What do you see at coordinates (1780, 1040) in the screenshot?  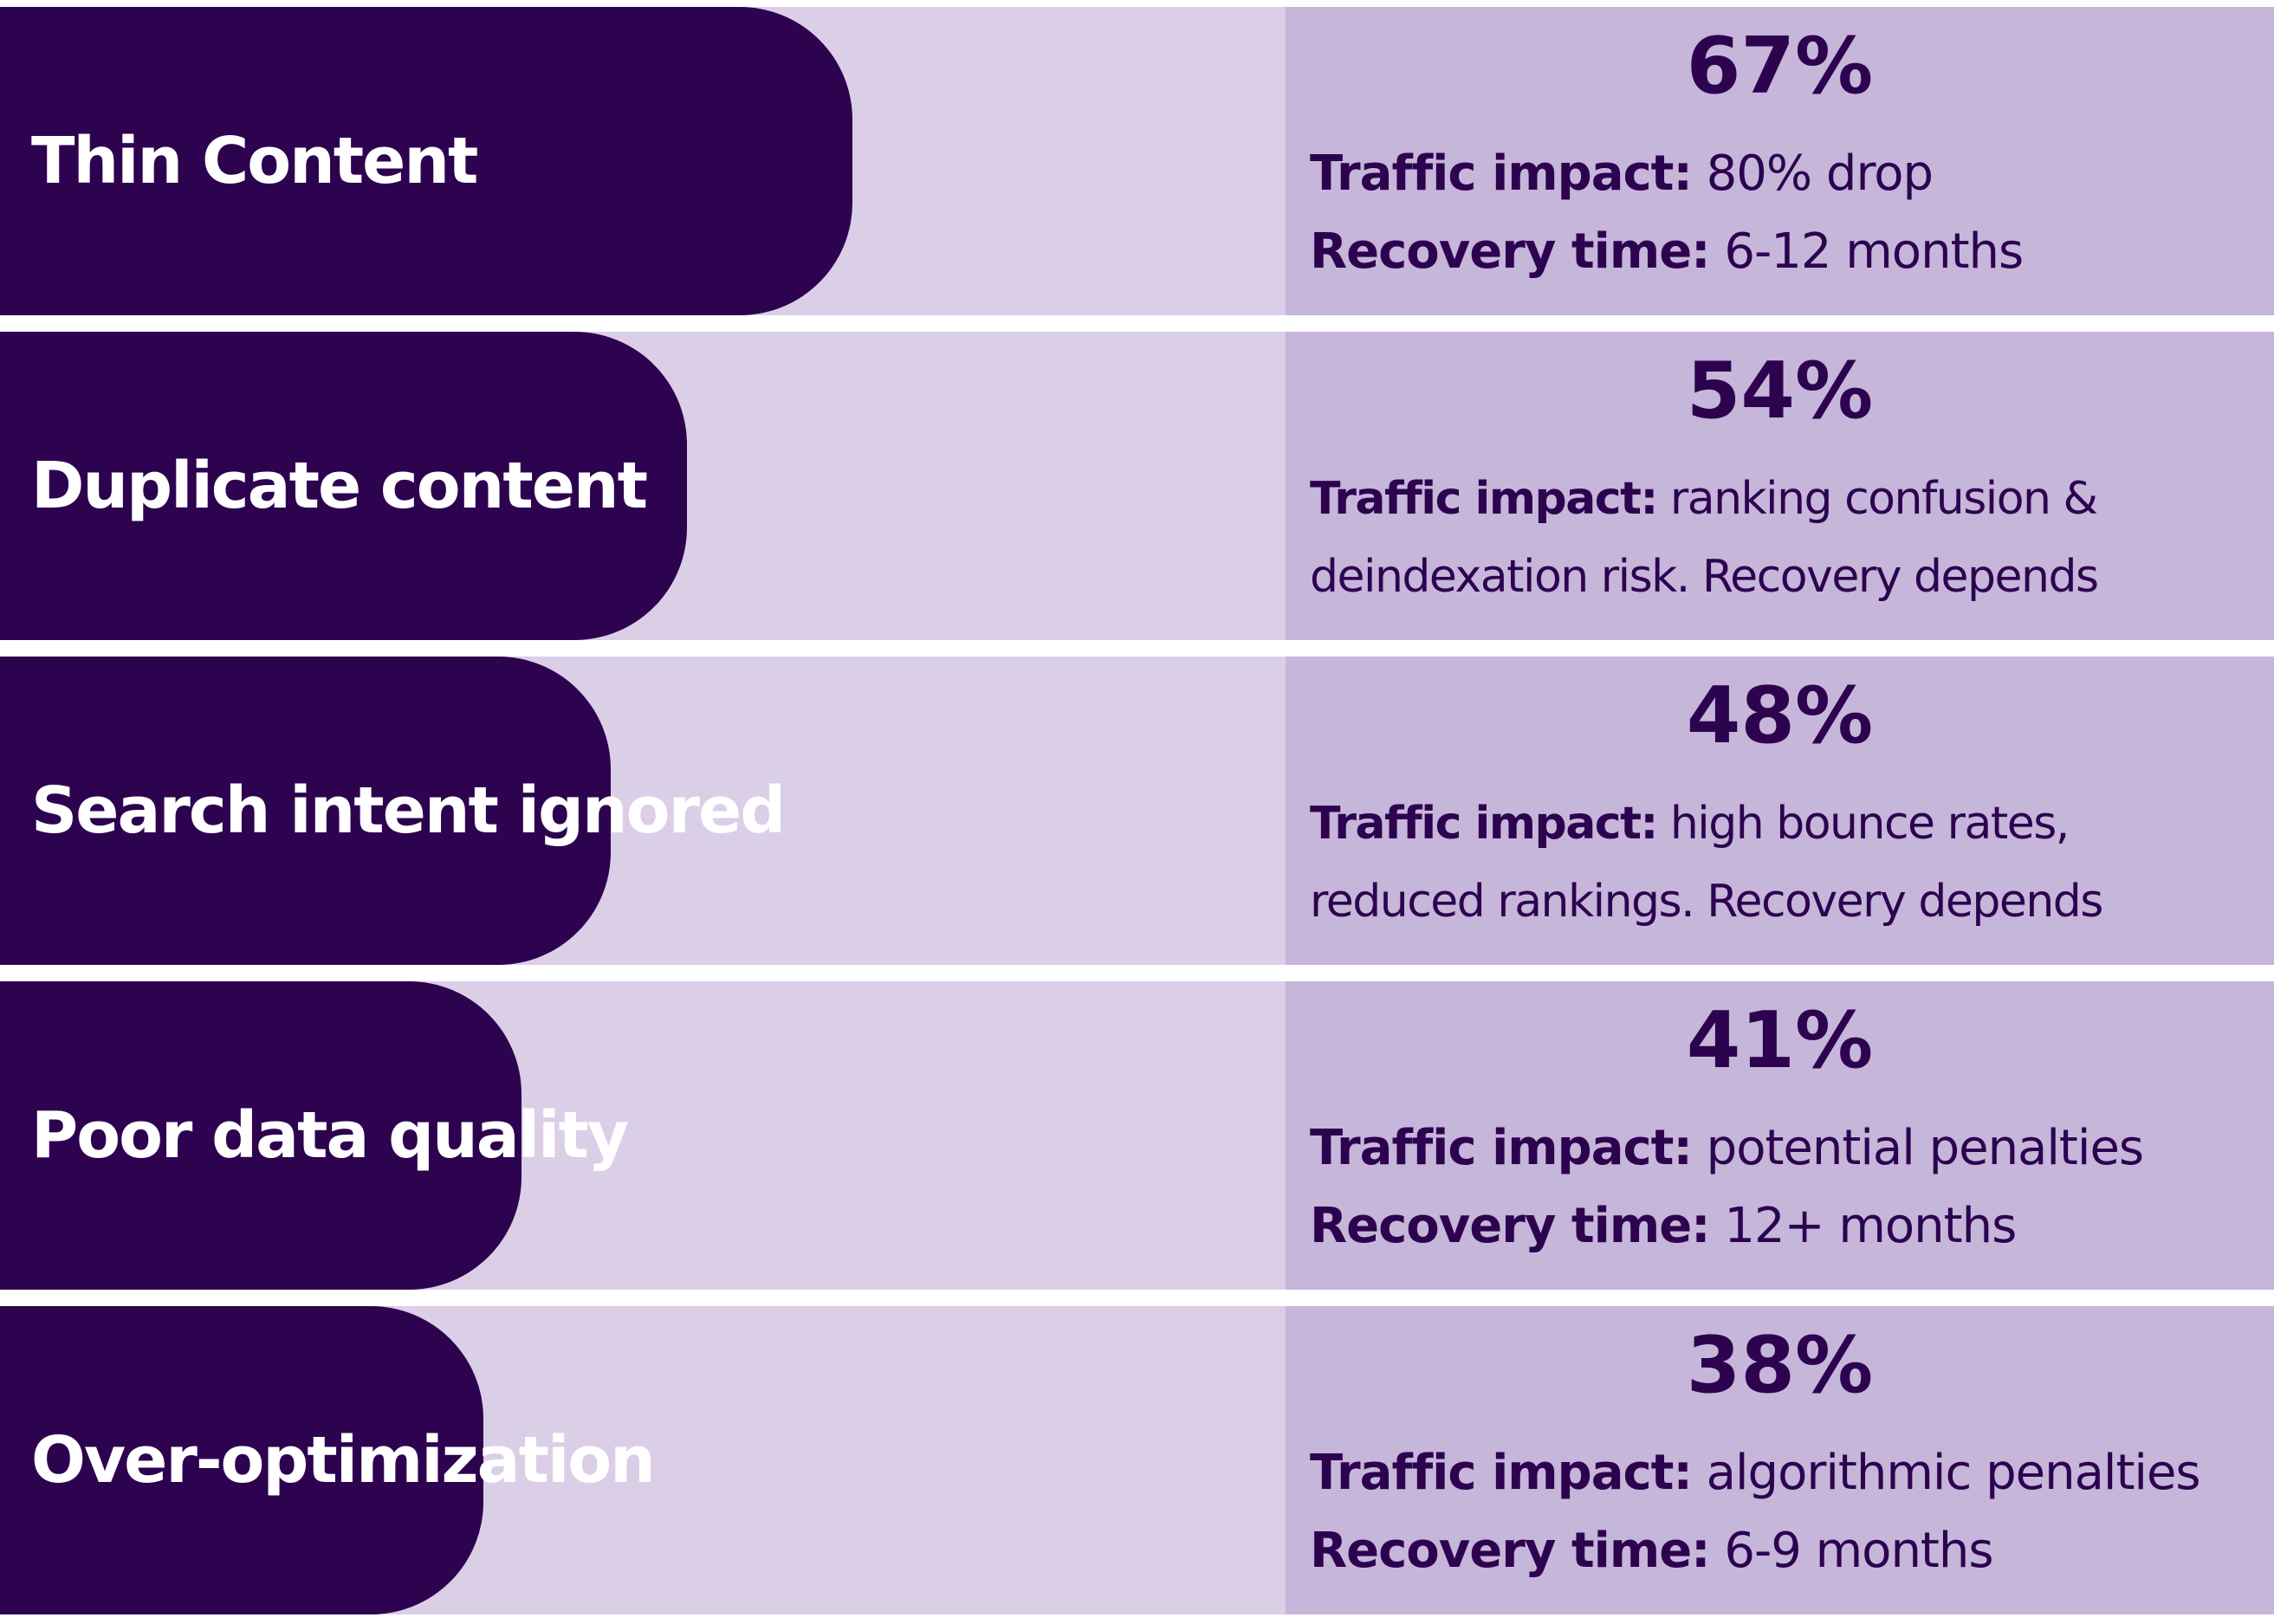 I see `value-label: 41%` at bounding box center [1780, 1040].